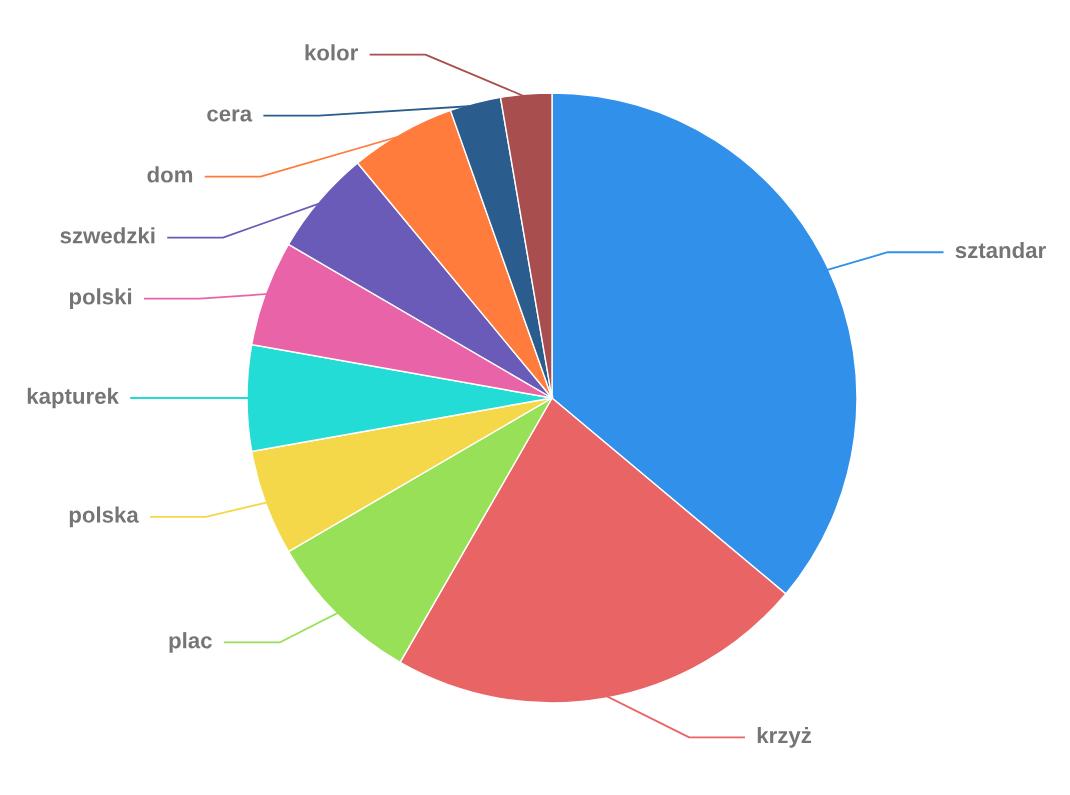 This screenshot has width=1070, height=795. I want to click on slice-label: krzyż, so click(784, 737).